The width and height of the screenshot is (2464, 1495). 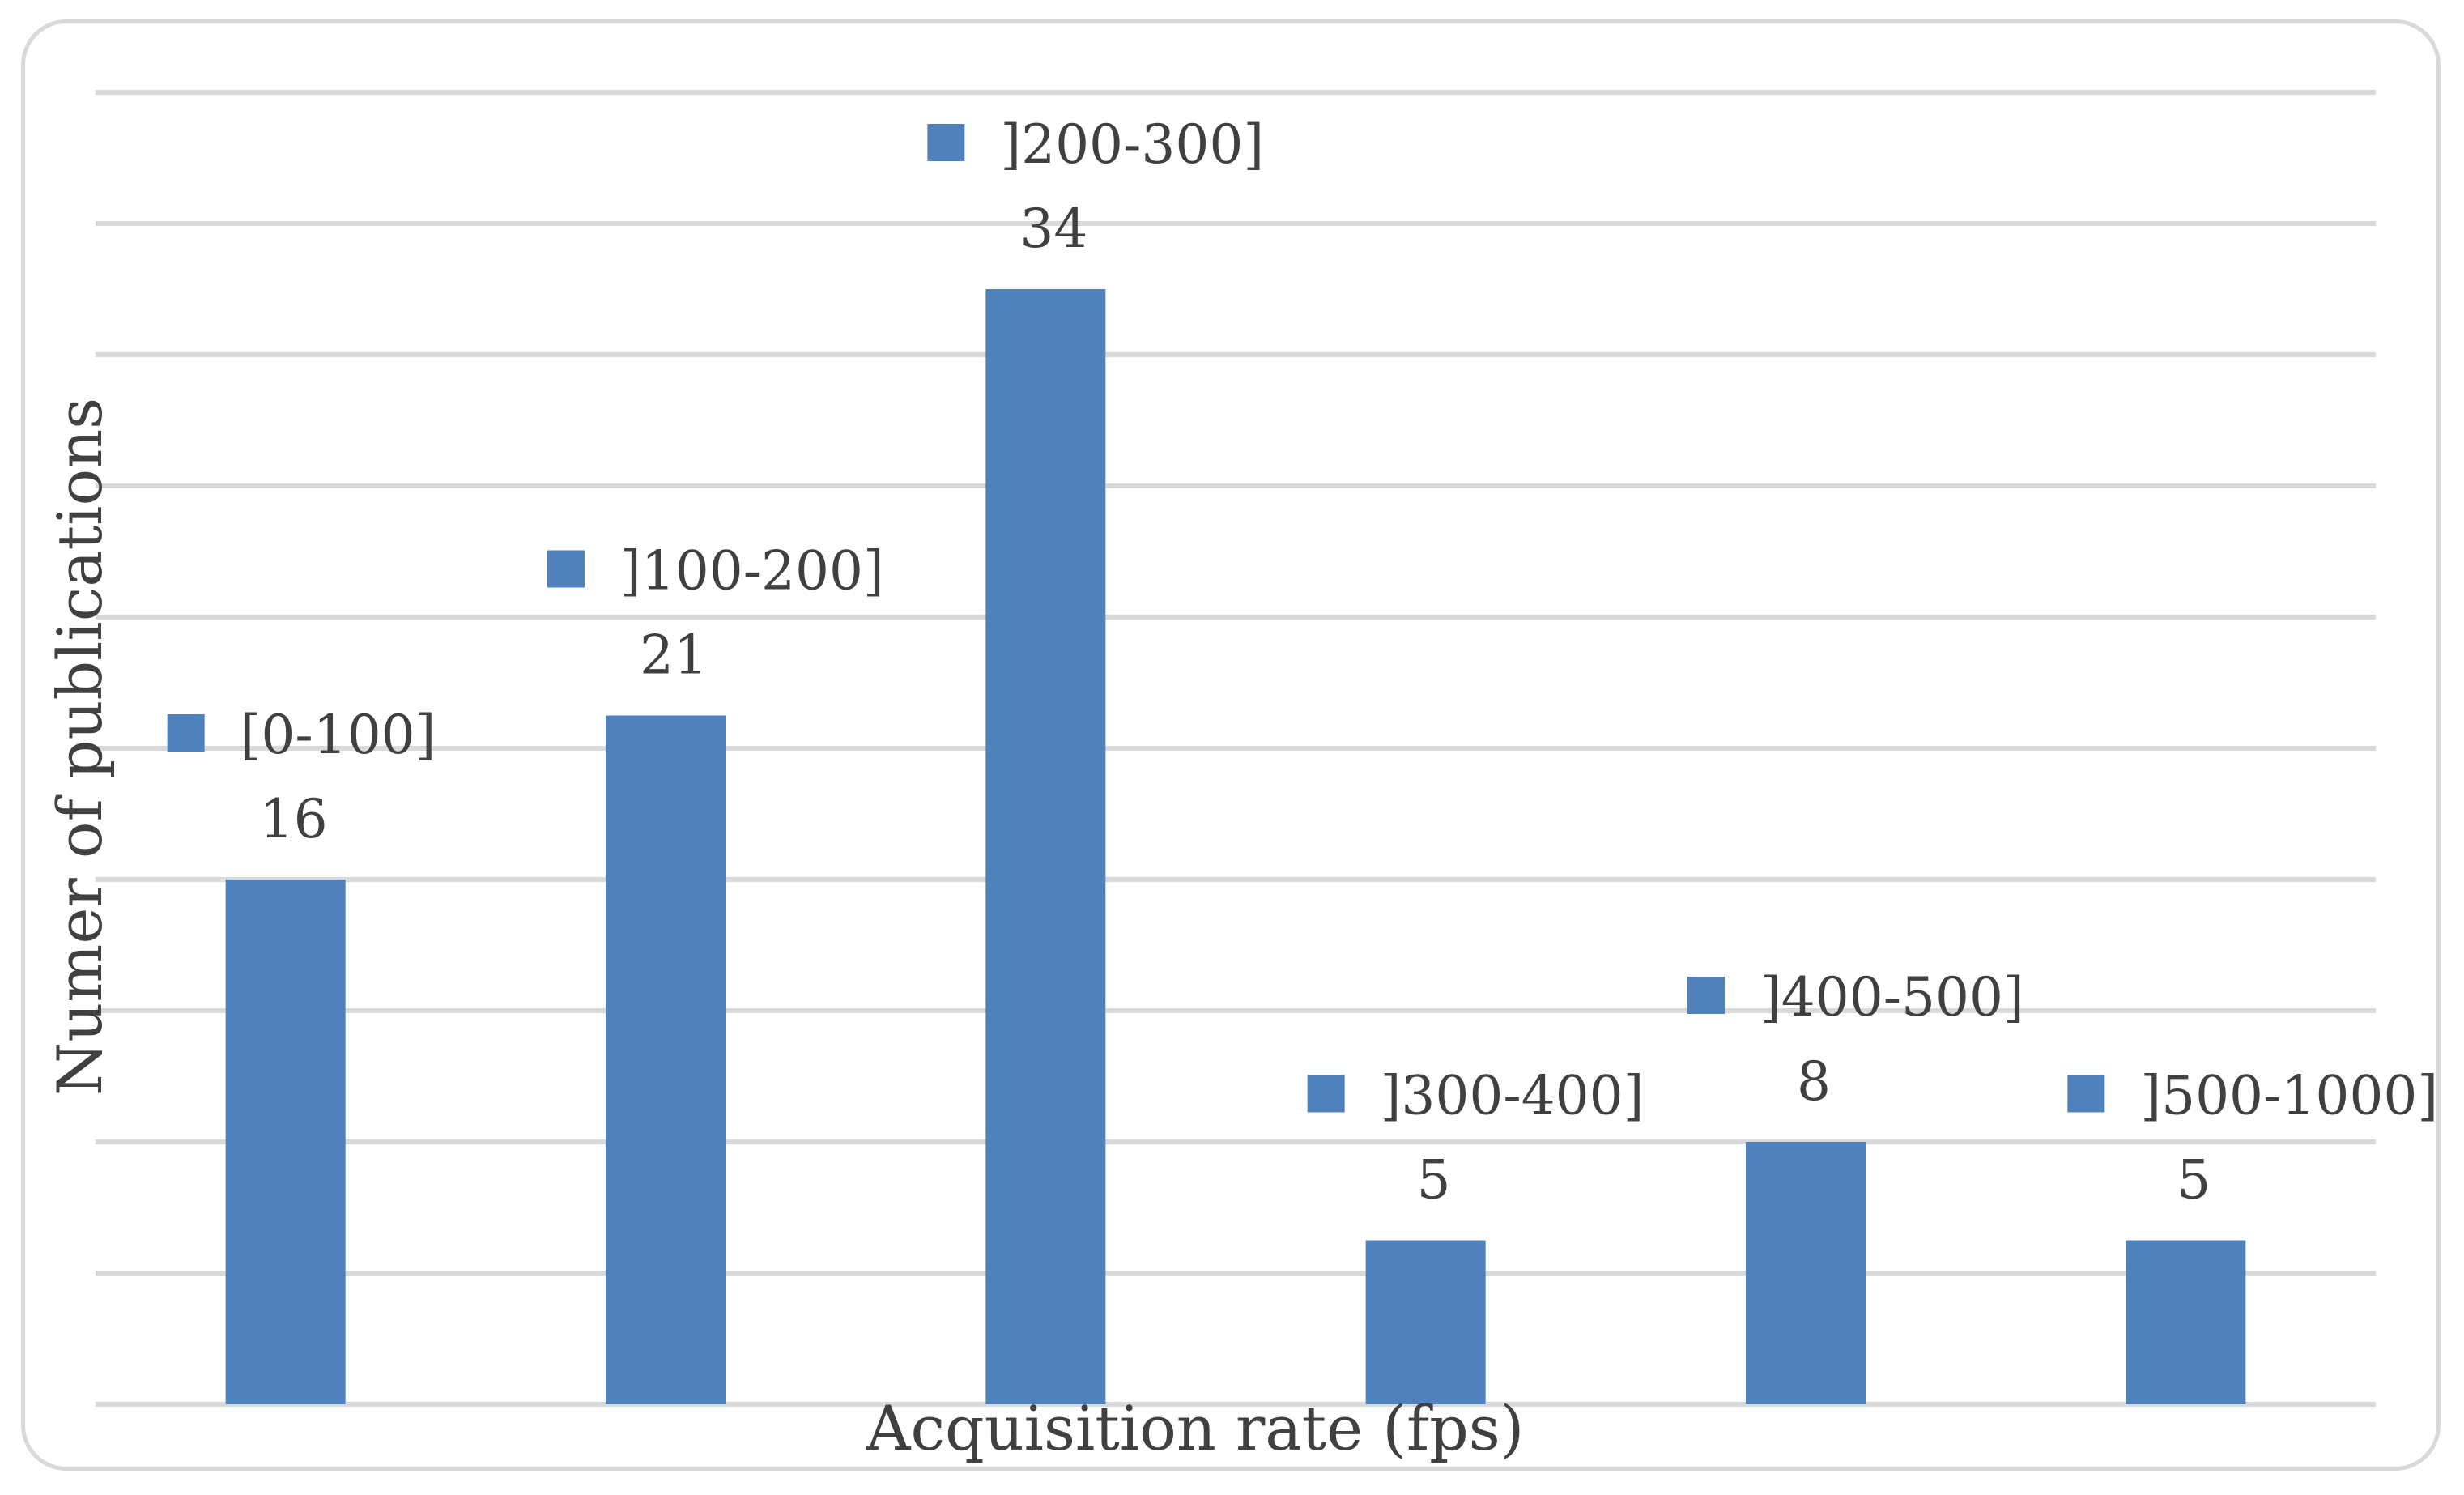 What do you see at coordinates (1053, 229) in the screenshot?
I see `data-label: 34` at bounding box center [1053, 229].